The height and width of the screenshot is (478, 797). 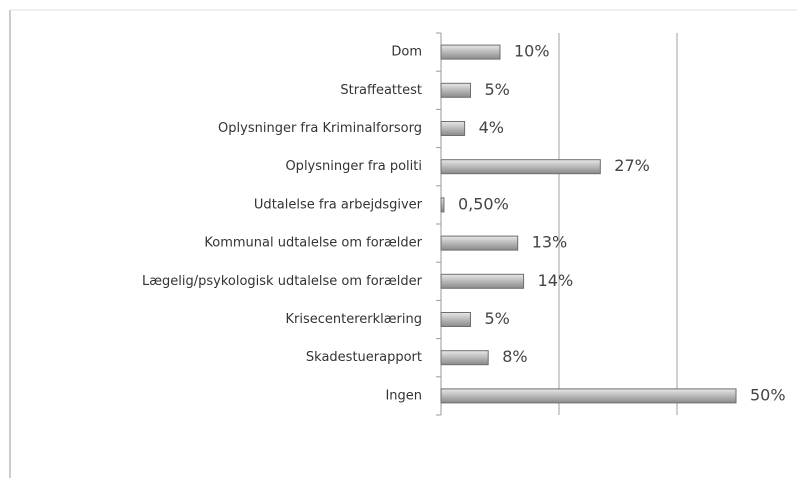 What do you see at coordinates (381, 90) in the screenshot?
I see `category-label: Straffeattest` at bounding box center [381, 90].